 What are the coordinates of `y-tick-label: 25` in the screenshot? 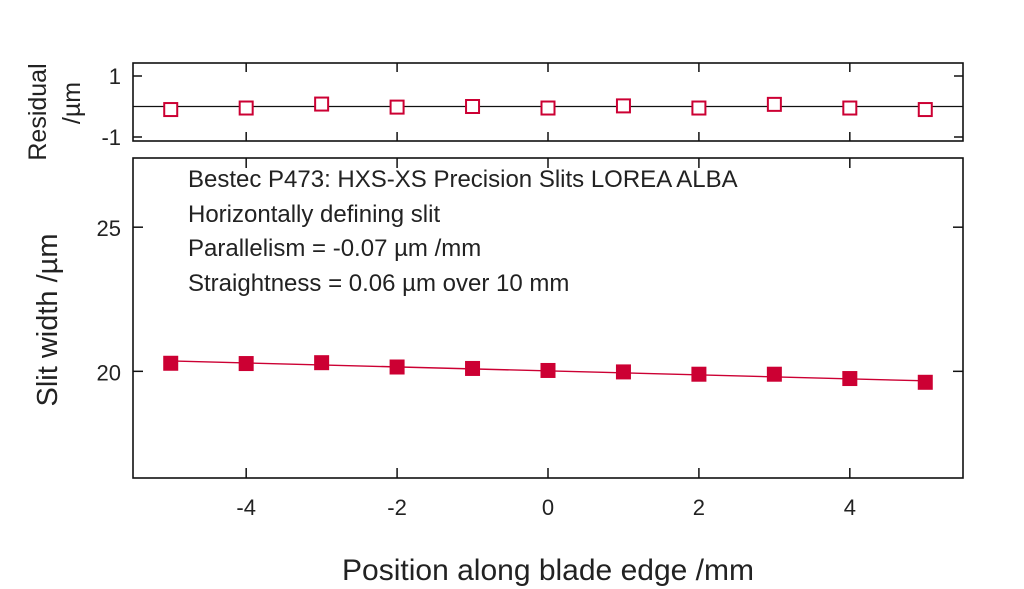 It's located at (109, 228).